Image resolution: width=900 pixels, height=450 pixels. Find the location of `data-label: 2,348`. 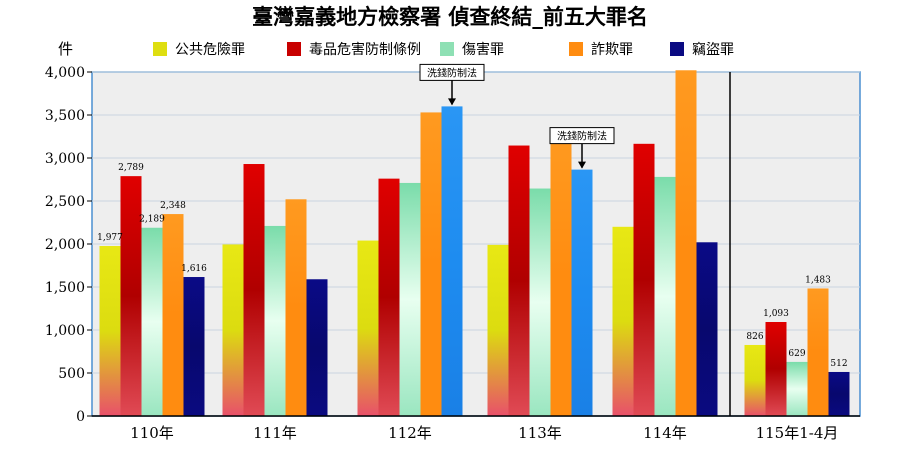

data-label: 2,348 is located at coordinates (173, 206).